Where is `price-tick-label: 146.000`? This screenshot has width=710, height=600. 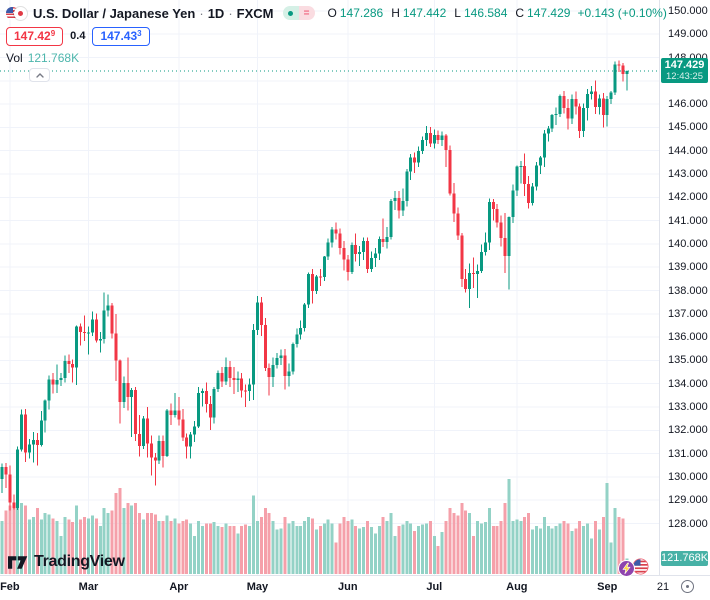 price-tick-label: 146.000 is located at coordinates (688, 104).